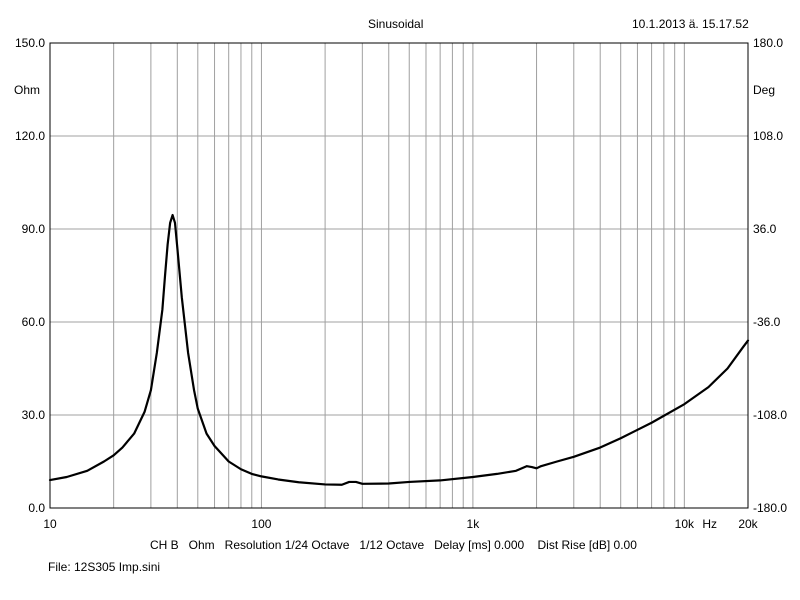 The height and width of the screenshot is (600, 800). I want to click on y-left-tick-label: 150.0, so click(30, 43).